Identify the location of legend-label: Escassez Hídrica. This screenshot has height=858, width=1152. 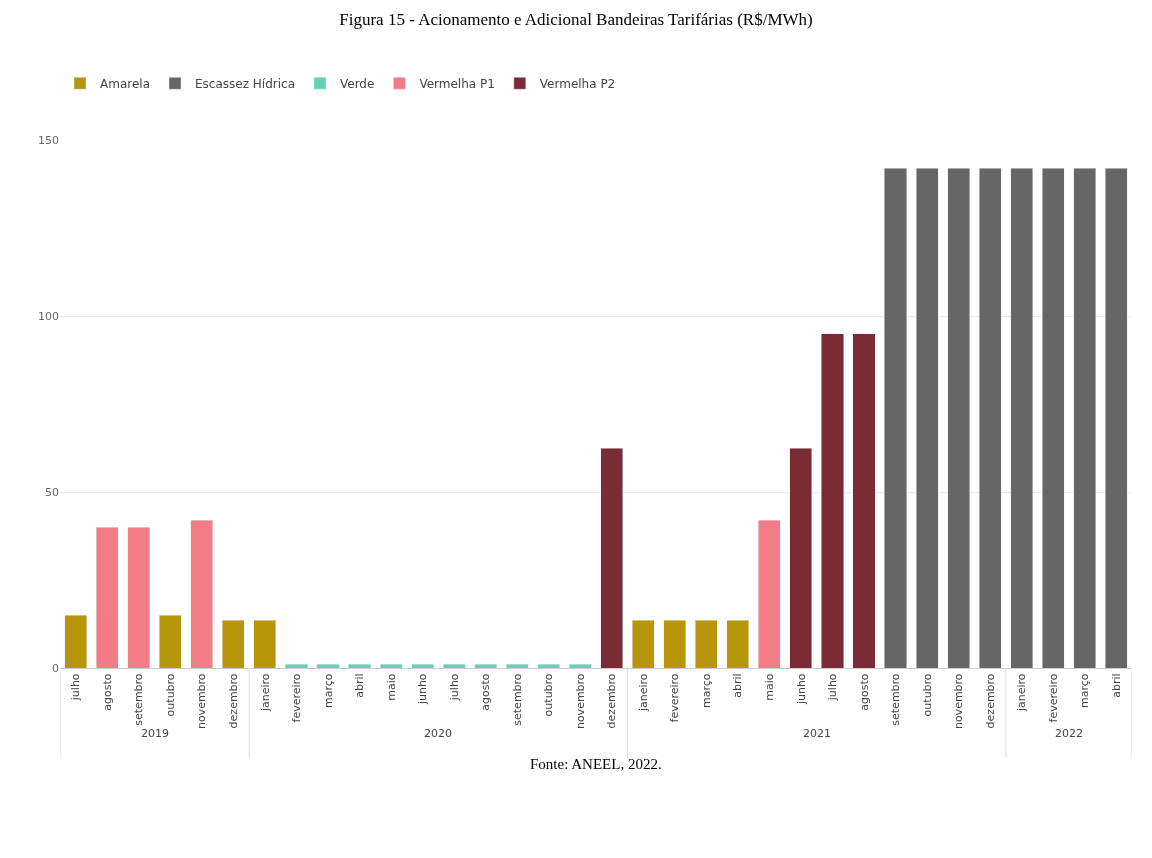
(245, 83).